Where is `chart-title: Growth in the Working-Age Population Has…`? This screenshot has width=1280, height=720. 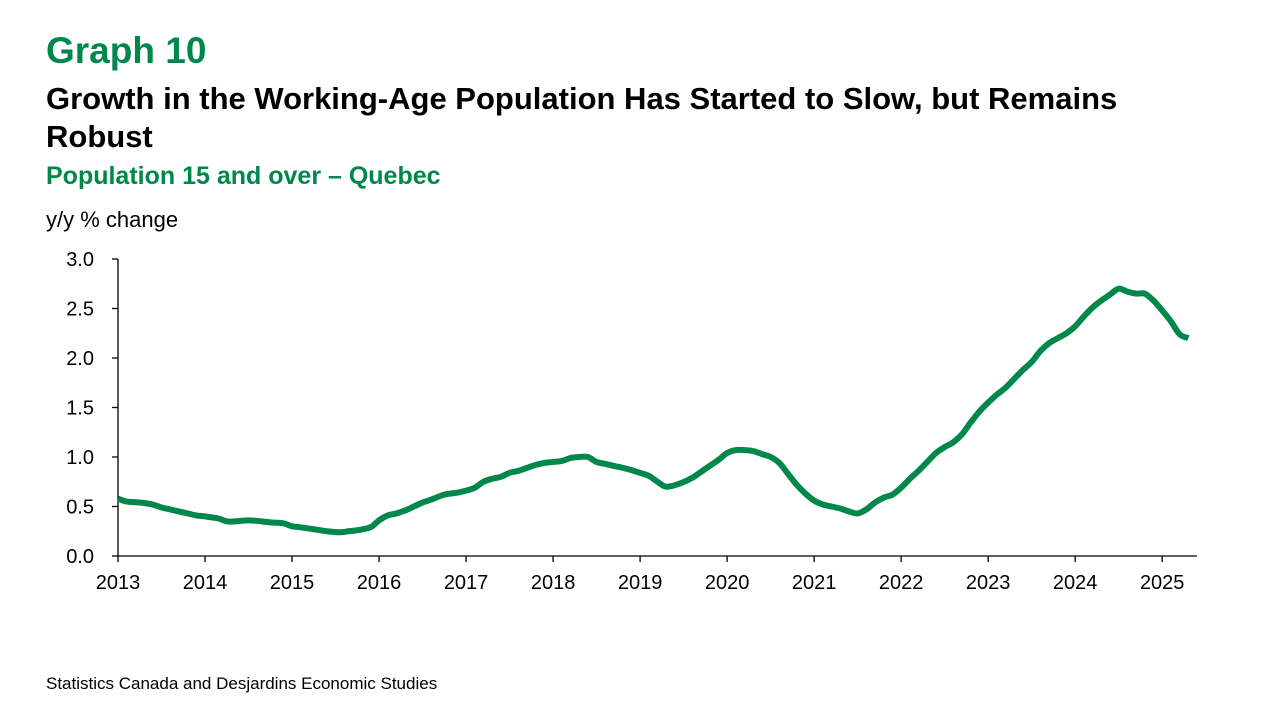
chart-title: Growth in the Working-Age Population Has… is located at coordinates (582, 117).